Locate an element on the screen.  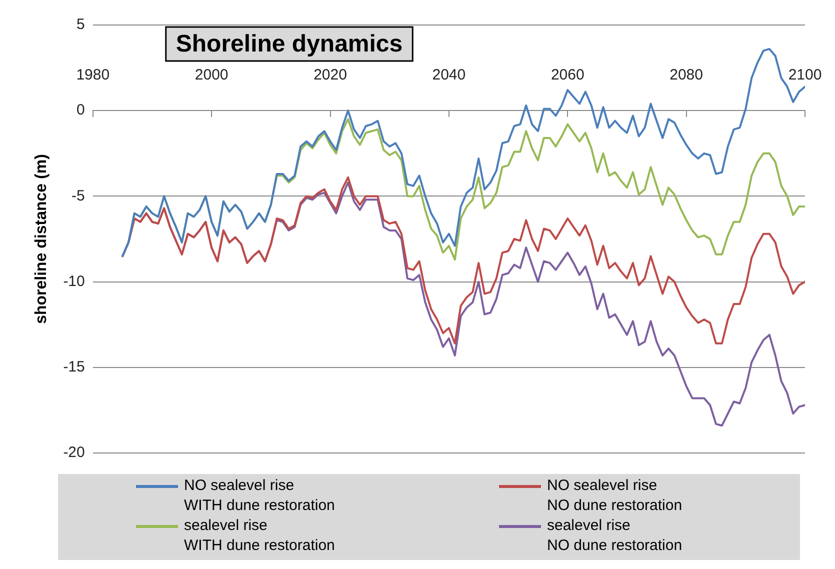
y-tick-label: 5 is located at coordinates (80, 25).